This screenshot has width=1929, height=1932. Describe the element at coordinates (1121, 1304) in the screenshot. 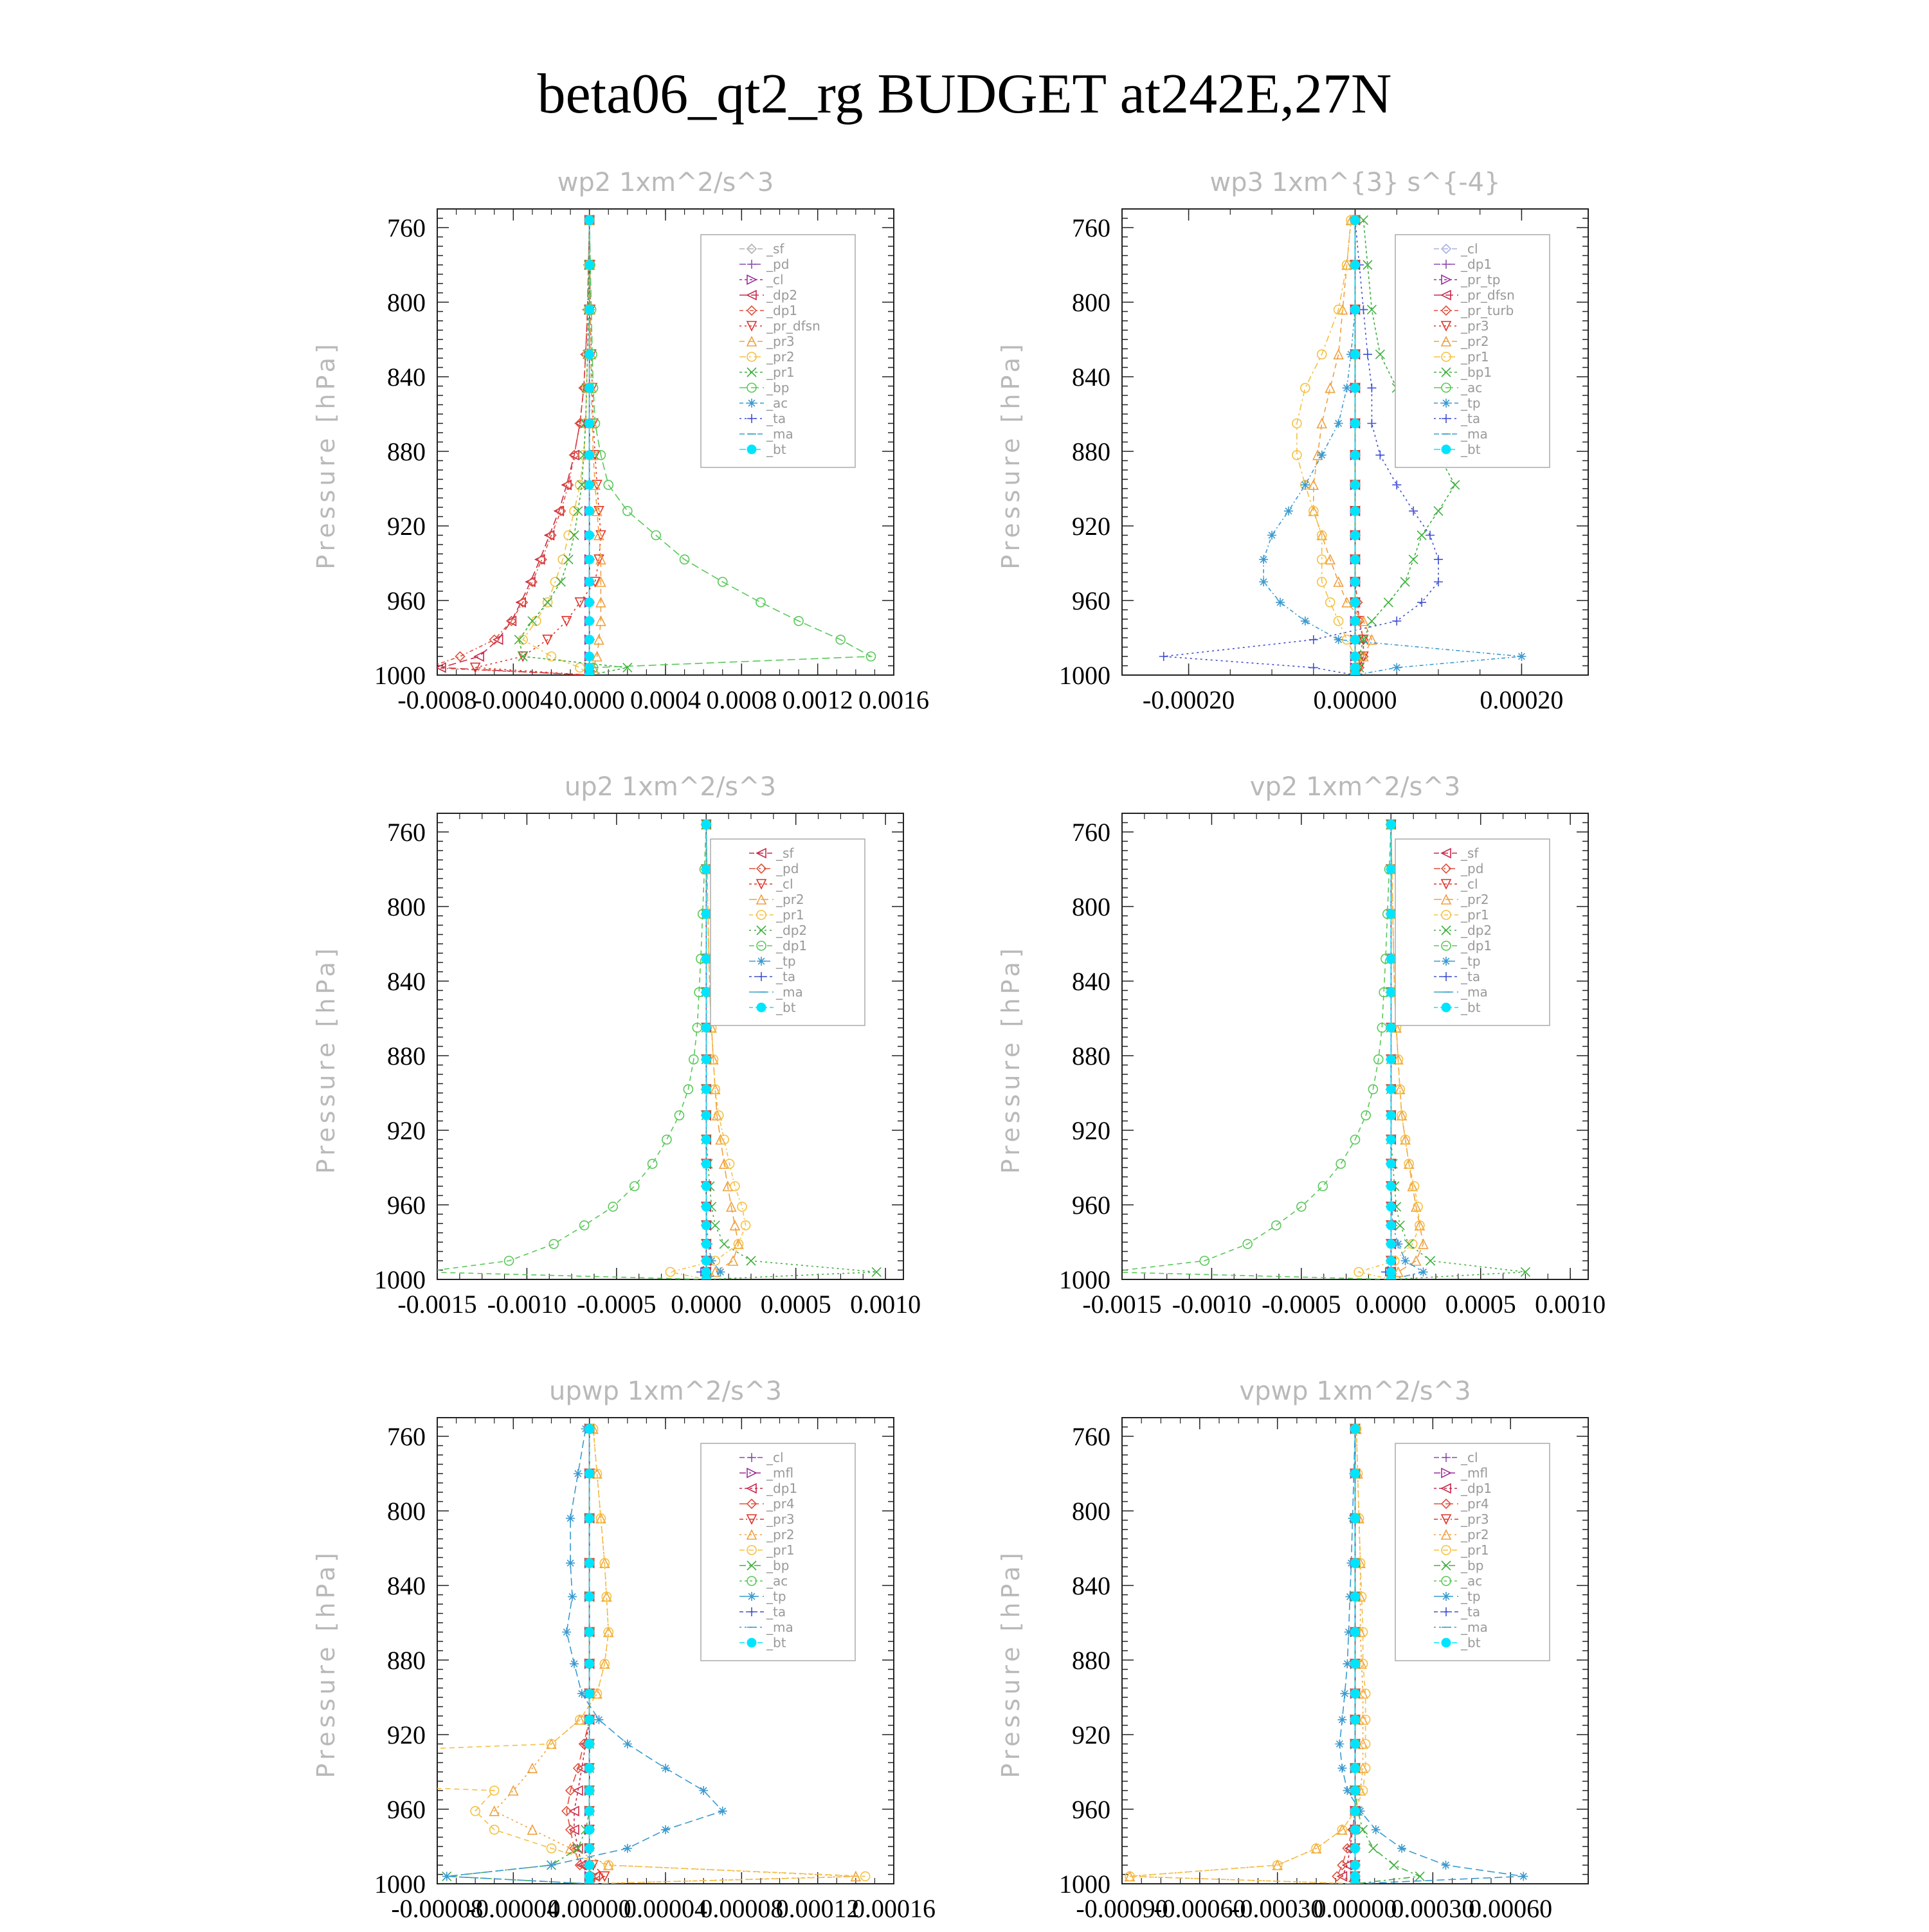

I see `x-tick-label: -0.0015` at that location.